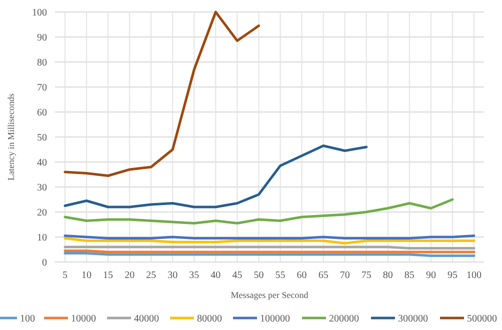 Image resolution: width=502 pixels, height=330 pixels. Describe the element at coordinates (173, 275) in the screenshot. I see `x-tick-label: 30` at that location.